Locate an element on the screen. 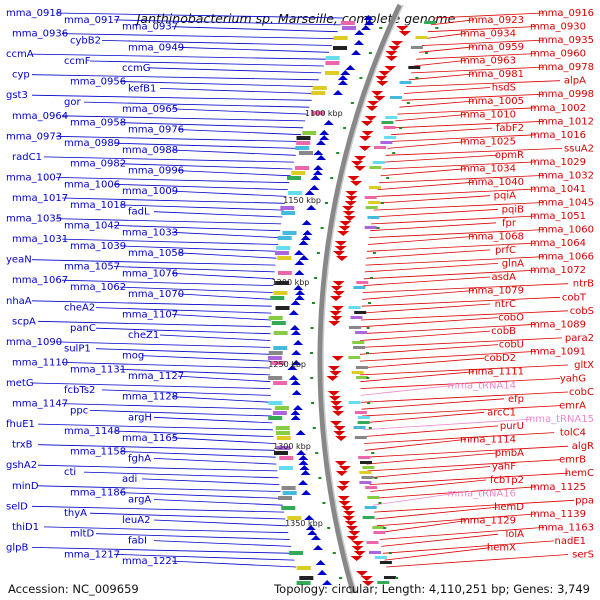  gene-label: mma_1007 is located at coordinates (34, 177).